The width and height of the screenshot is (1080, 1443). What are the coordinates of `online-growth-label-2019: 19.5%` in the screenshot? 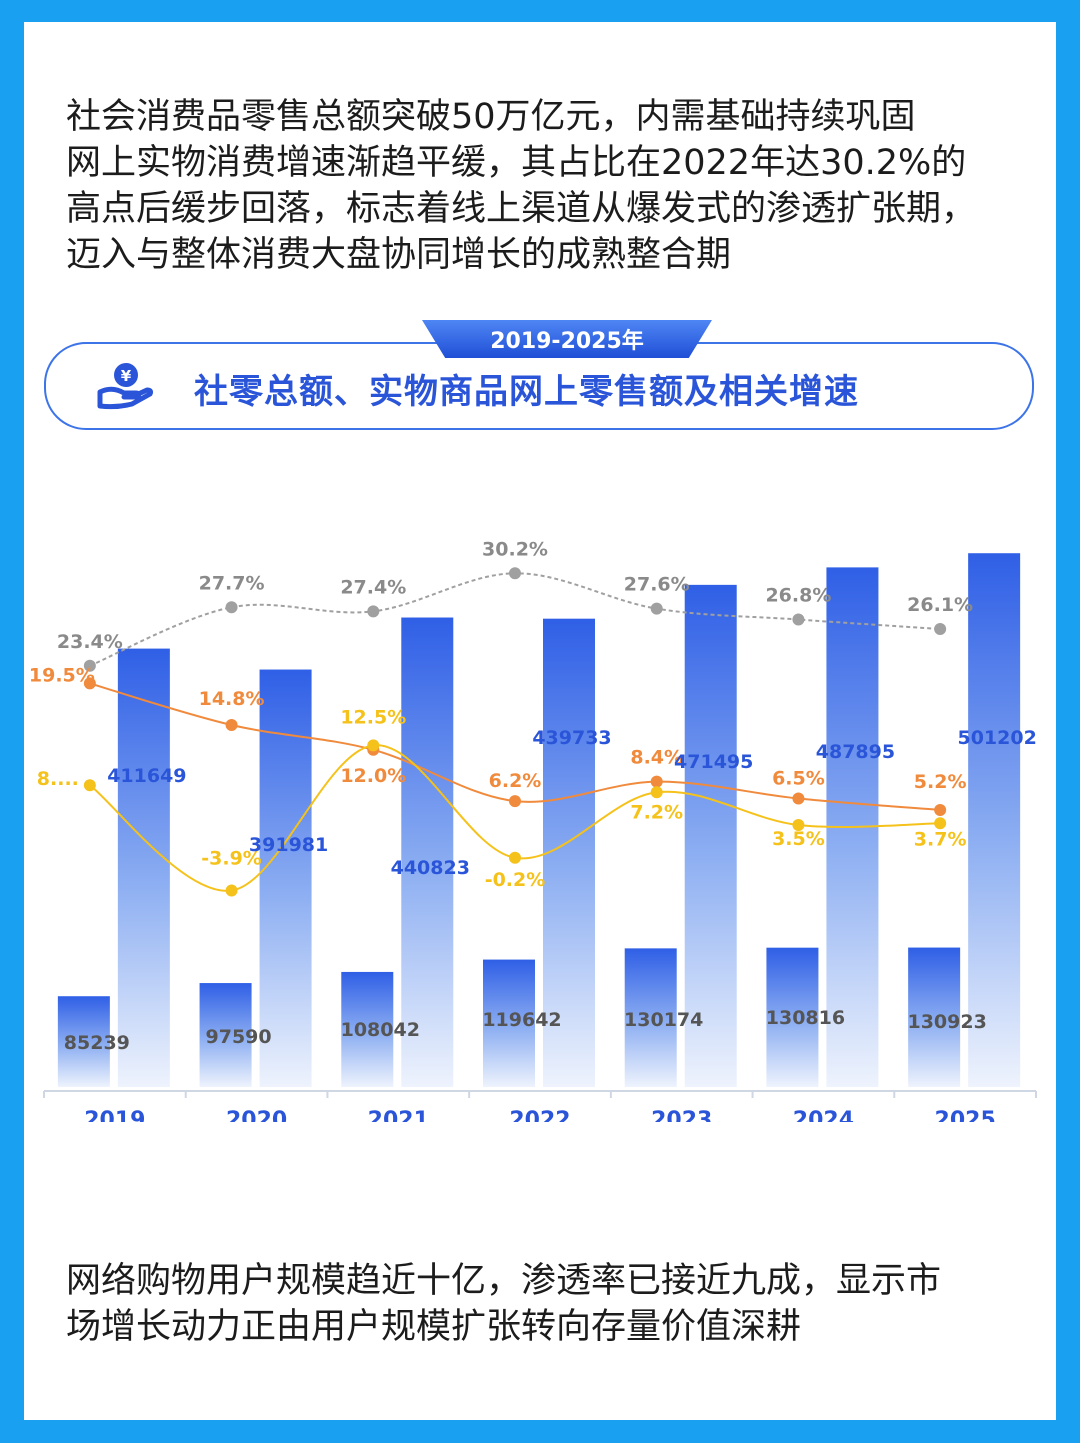 It's located at (62, 675).